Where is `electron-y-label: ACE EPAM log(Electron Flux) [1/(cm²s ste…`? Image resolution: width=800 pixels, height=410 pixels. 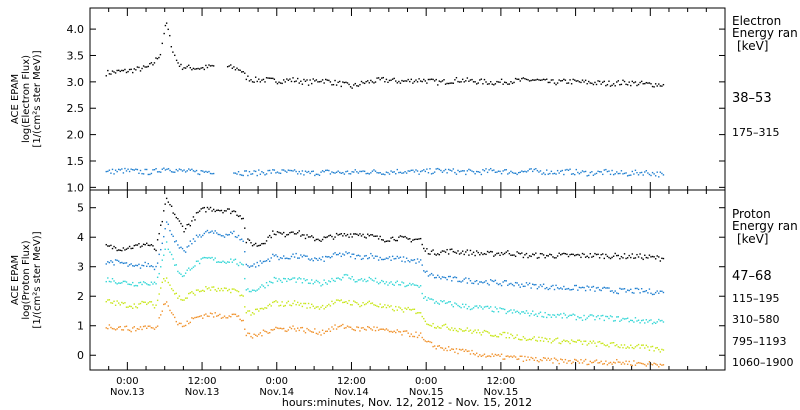 electron-y-label: ACE EPAM log(Electron Flux) [1/(cm²s ste… is located at coordinates (26, 98).